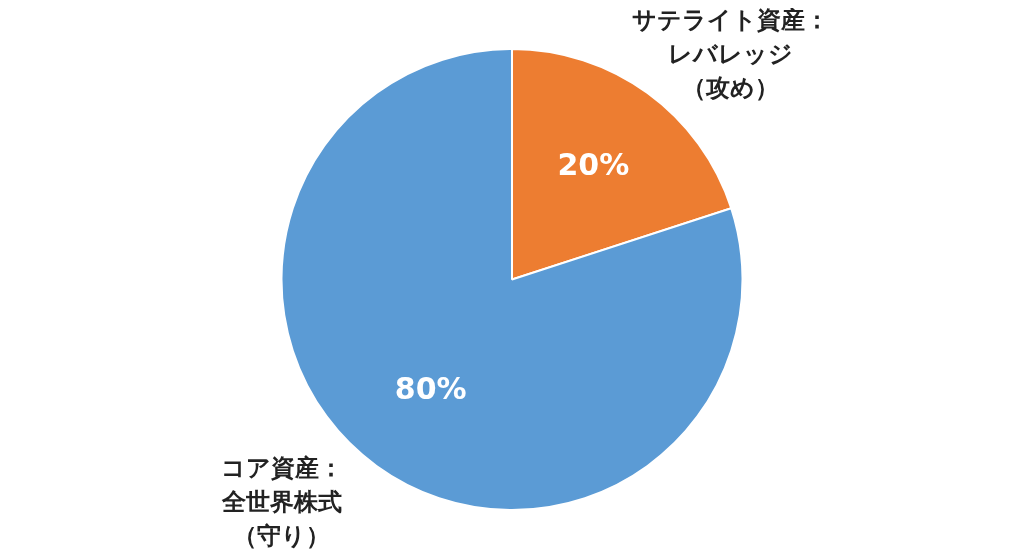  Describe the element at coordinates (281, 501) in the screenshot. I see `slice-label: コア資産：全世界株式（守り）` at that location.